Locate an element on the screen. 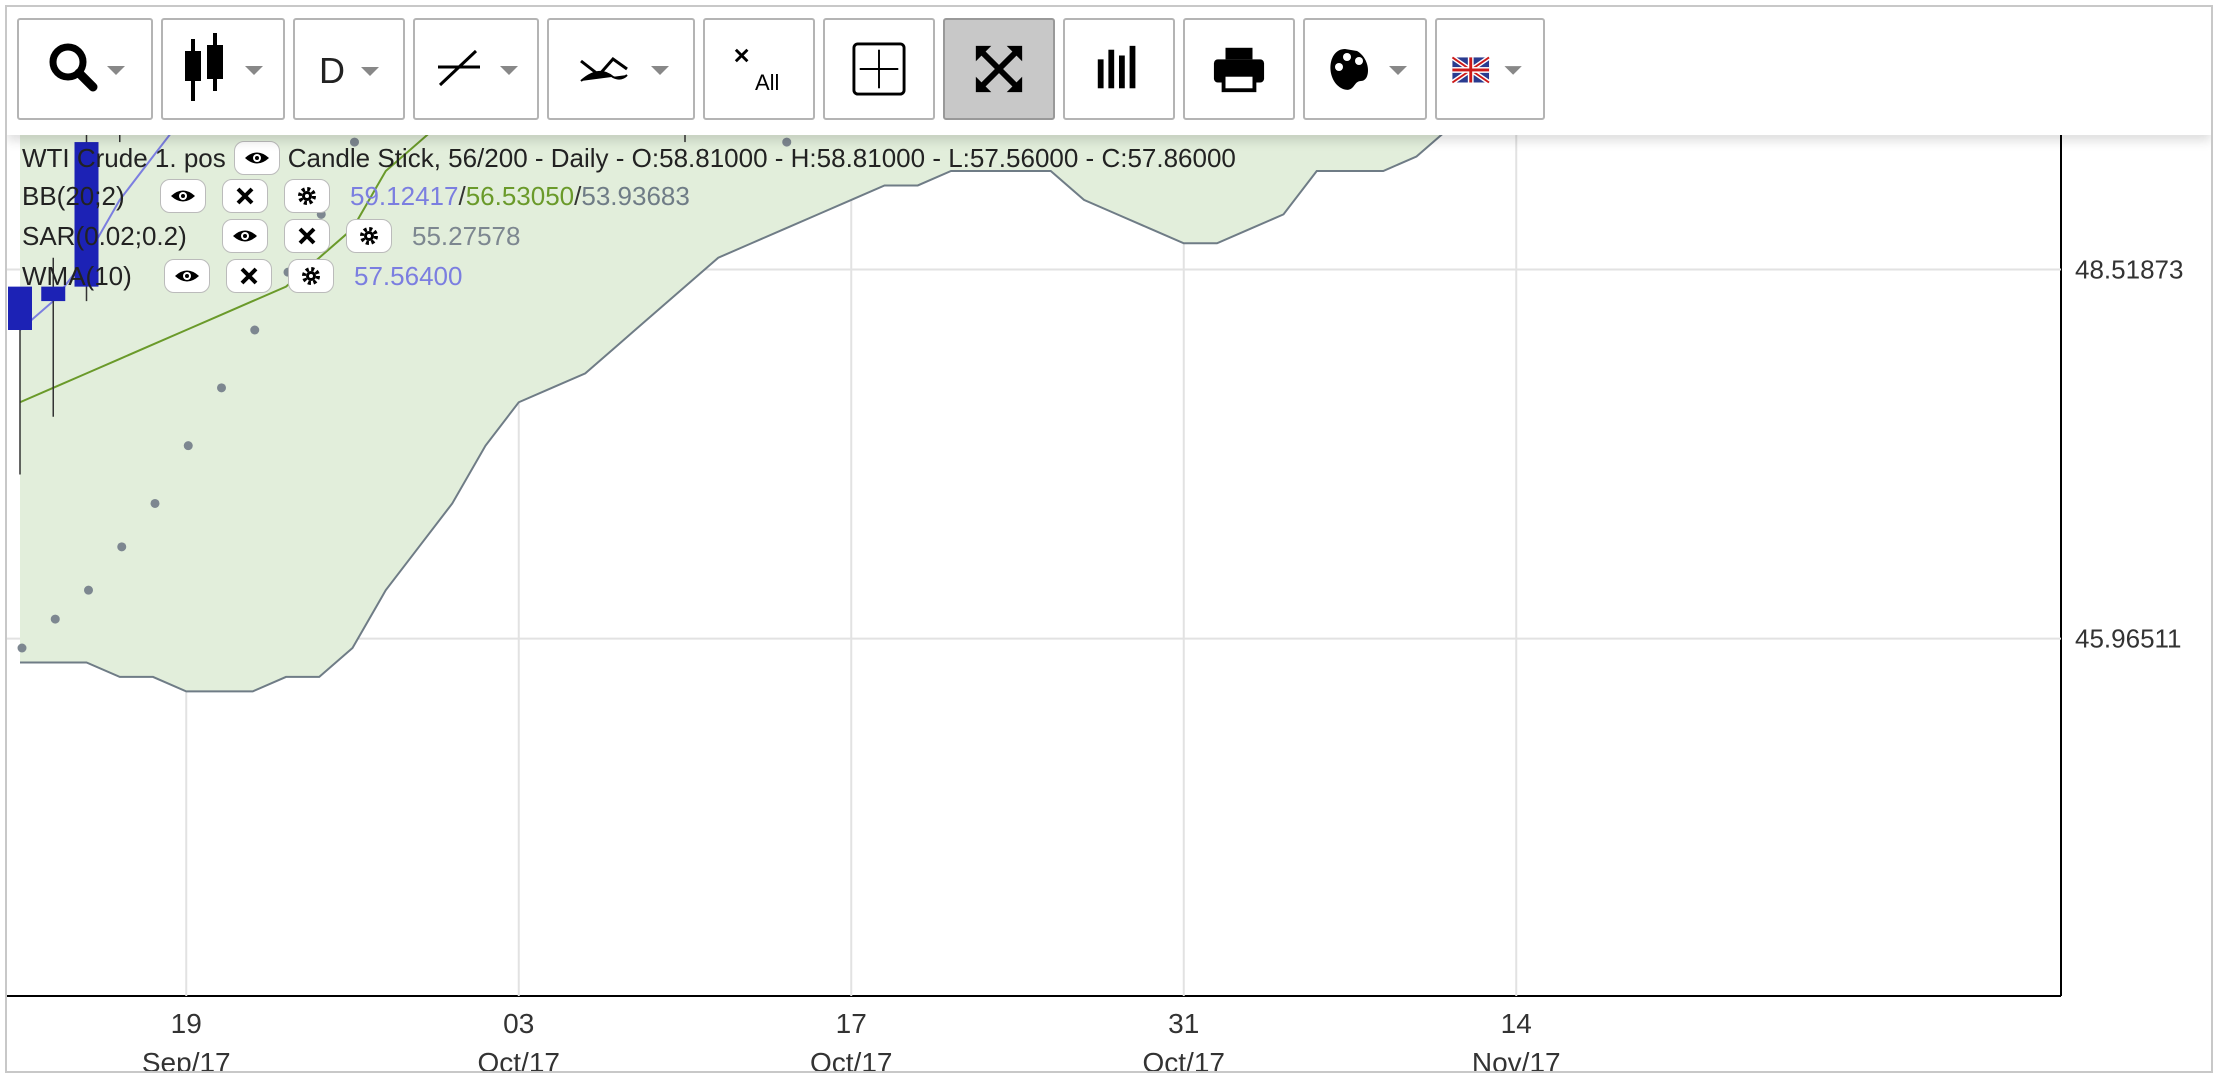 The width and height of the screenshot is (2220, 1080). bb-middle-value: 56.53050 is located at coordinates (520, 195).